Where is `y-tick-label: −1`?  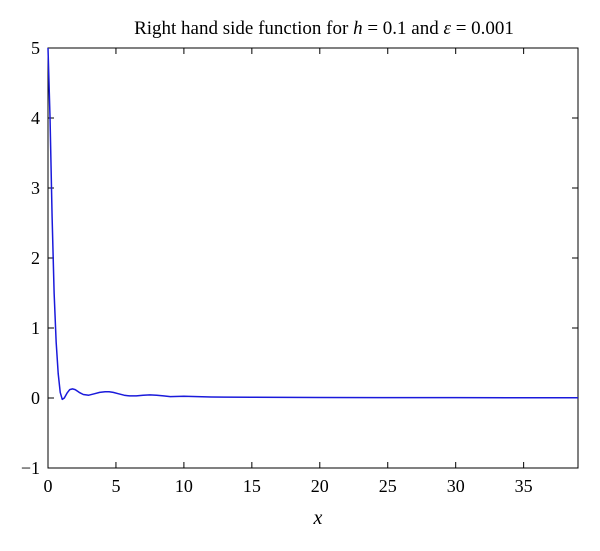
y-tick-label: −1 is located at coordinates (30, 468).